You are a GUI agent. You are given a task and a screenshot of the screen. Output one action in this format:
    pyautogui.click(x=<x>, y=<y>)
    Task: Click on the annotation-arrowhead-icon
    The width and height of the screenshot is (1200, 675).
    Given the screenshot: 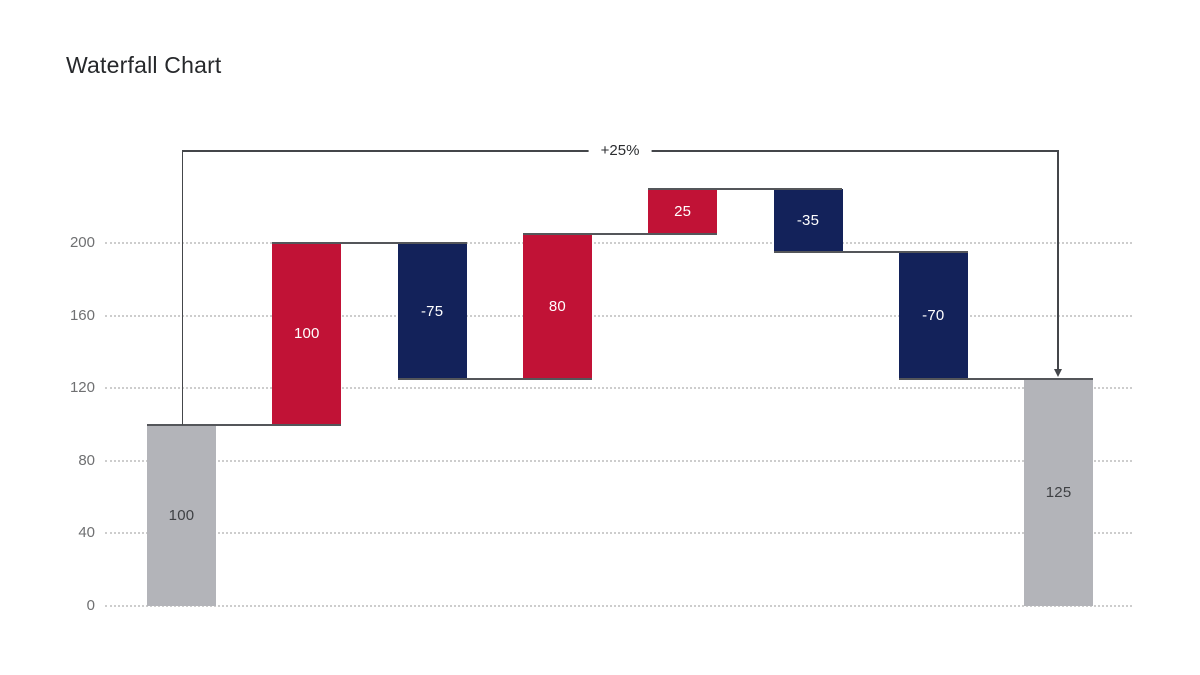 What is the action you would take?
    pyautogui.click(x=1057, y=373)
    